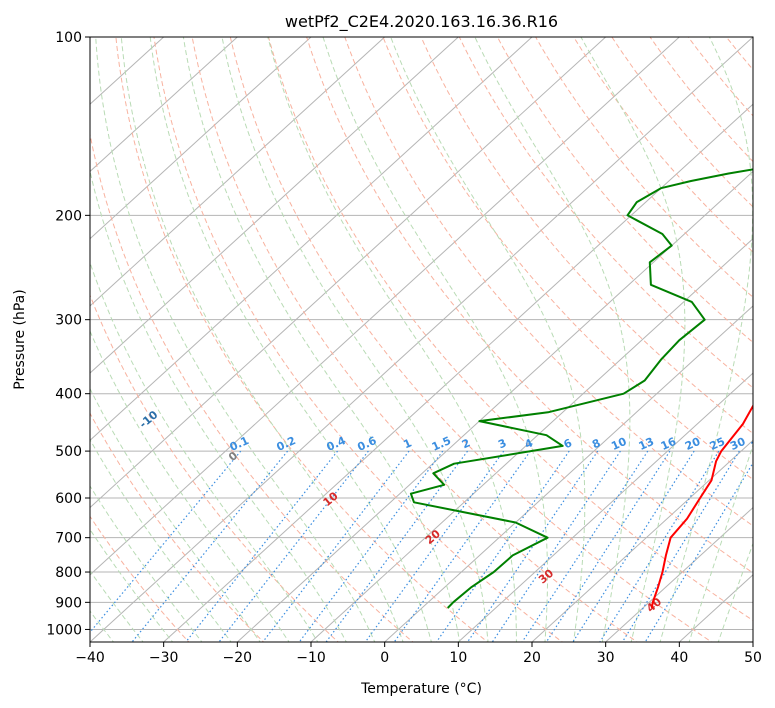 The width and height of the screenshot is (775, 708). Describe the element at coordinates (418, 654) in the screenshot. I see `x-axis: −40 −30 −20 −10 0 10 20 30 40 50` at that location.